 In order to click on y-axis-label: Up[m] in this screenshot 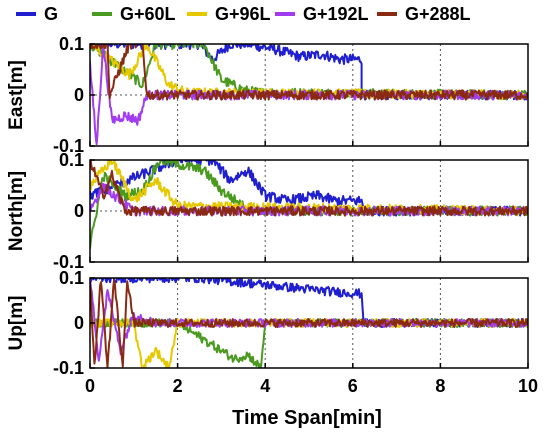, I will do `click(16, 323)`.